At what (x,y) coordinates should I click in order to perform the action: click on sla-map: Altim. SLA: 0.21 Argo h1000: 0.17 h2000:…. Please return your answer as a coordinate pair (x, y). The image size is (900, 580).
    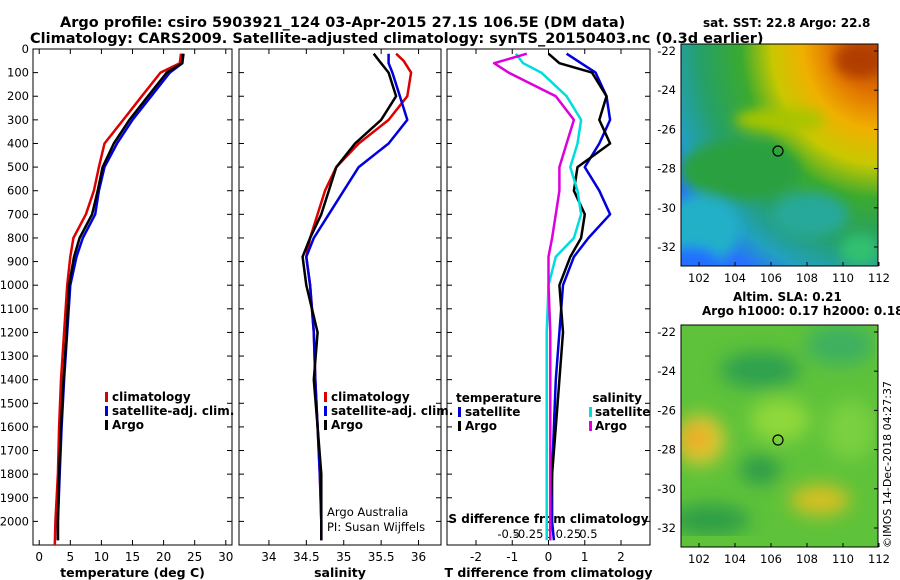
    Looking at the image, I should click on (778, 428).